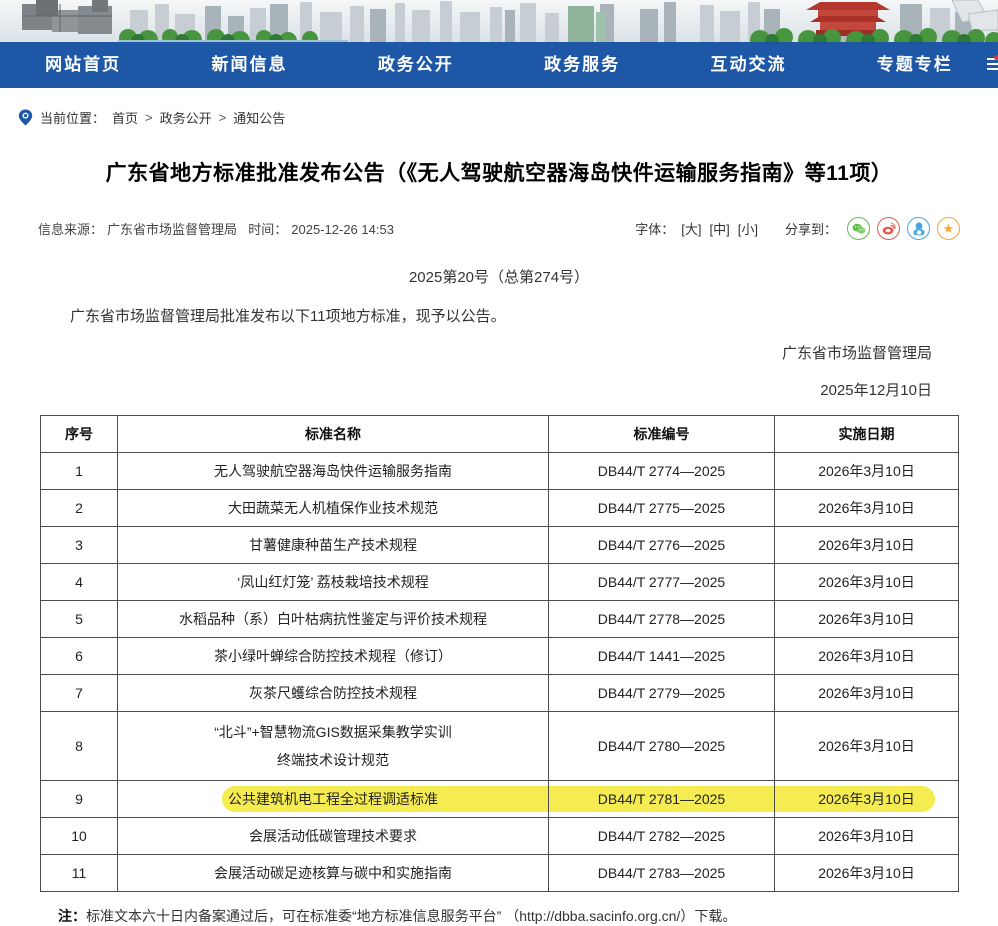 Image resolution: width=998 pixels, height=926 pixels. I want to click on cell-no: 4, so click(79, 582).